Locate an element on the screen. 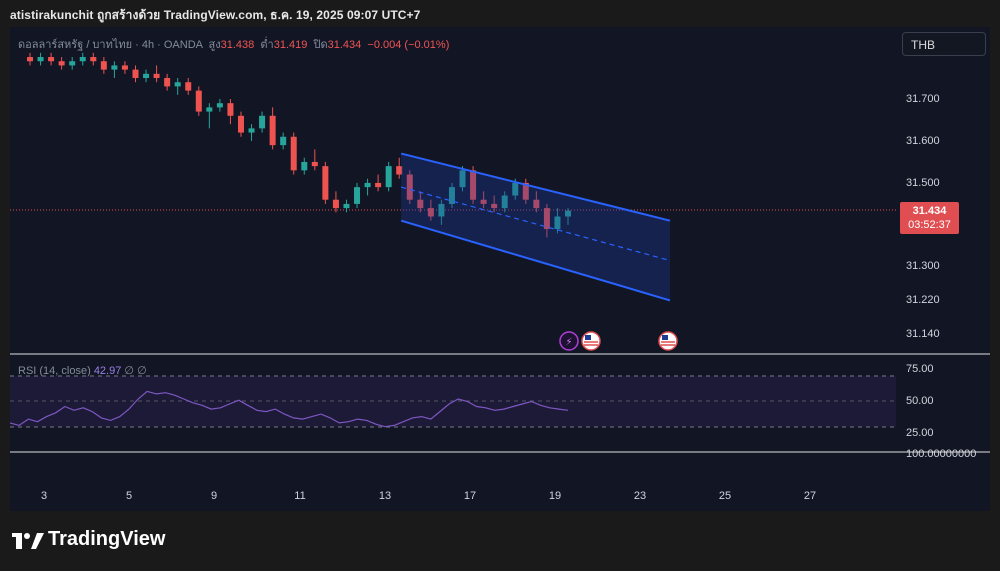 The width and height of the screenshot is (1000, 571). x-tick: 3 is located at coordinates (44, 496).